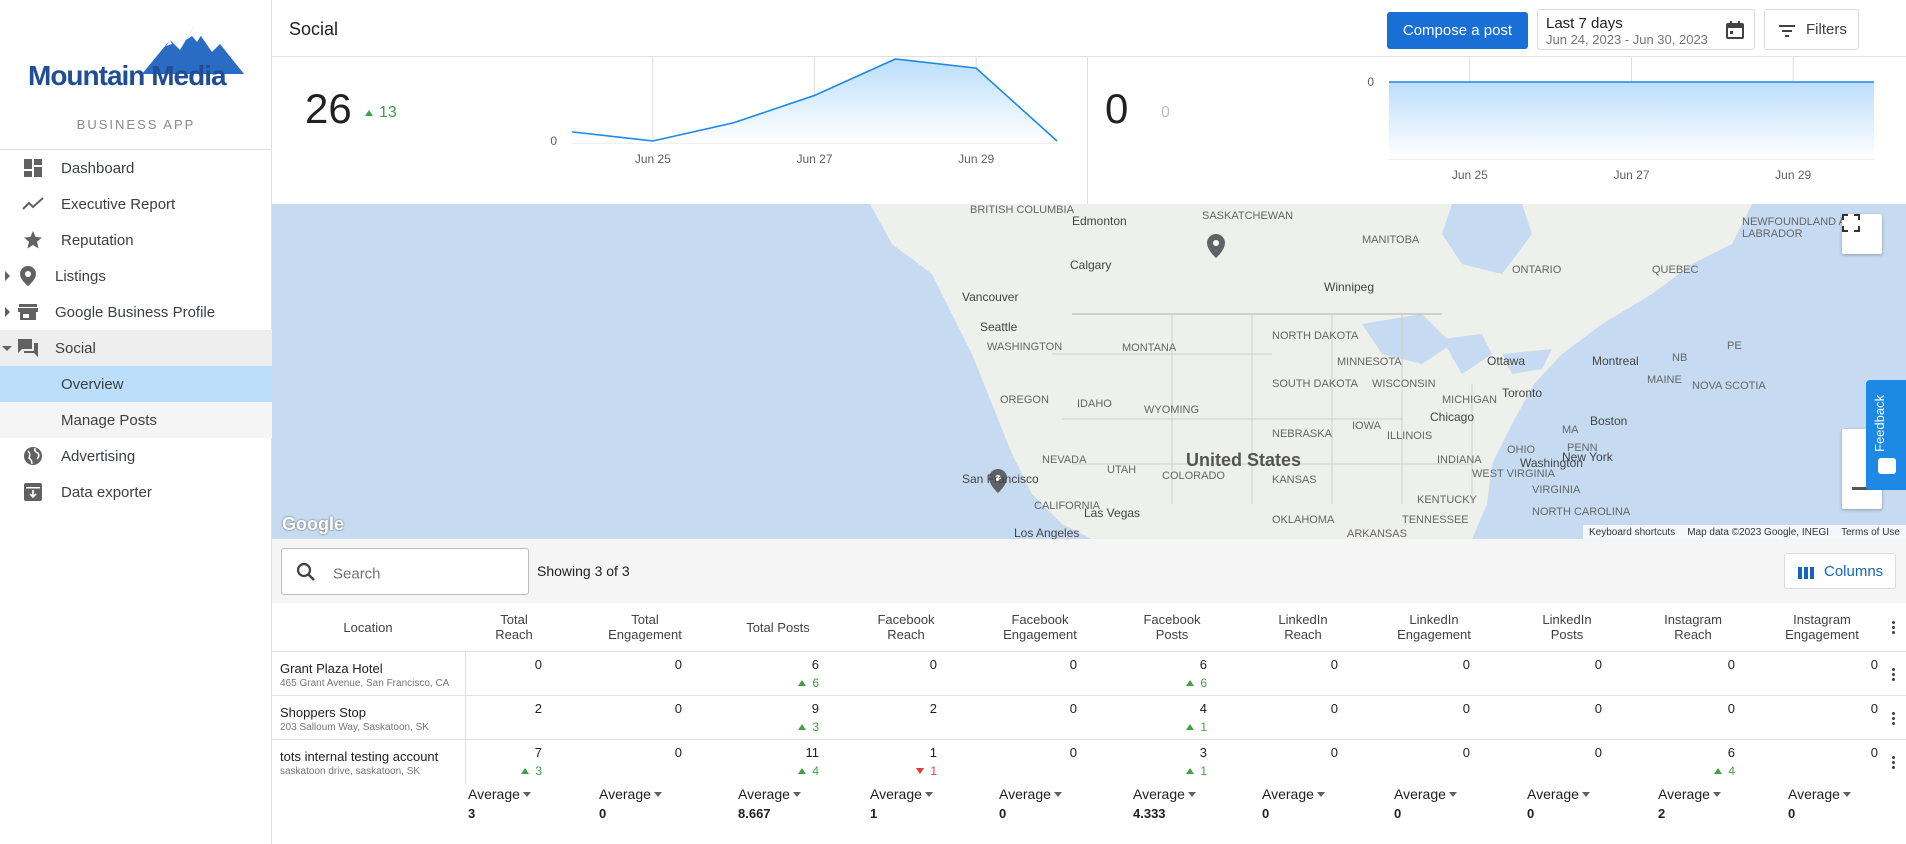 The image size is (1906, 844). Describe the element at coordinates (98, 168) in the screenshot. I see `sidebar-item-label: Dashboard` at that location.